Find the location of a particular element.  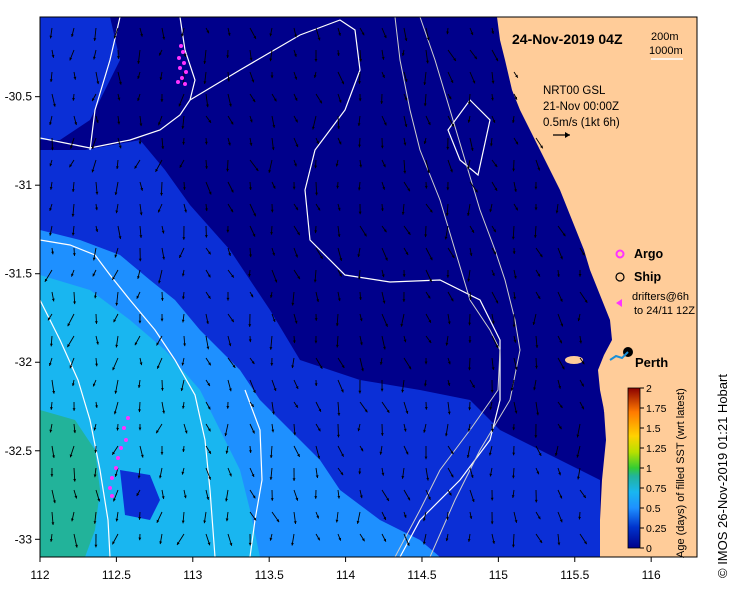

x-tick-label: 113.5 is located at coordinates (269, 575).